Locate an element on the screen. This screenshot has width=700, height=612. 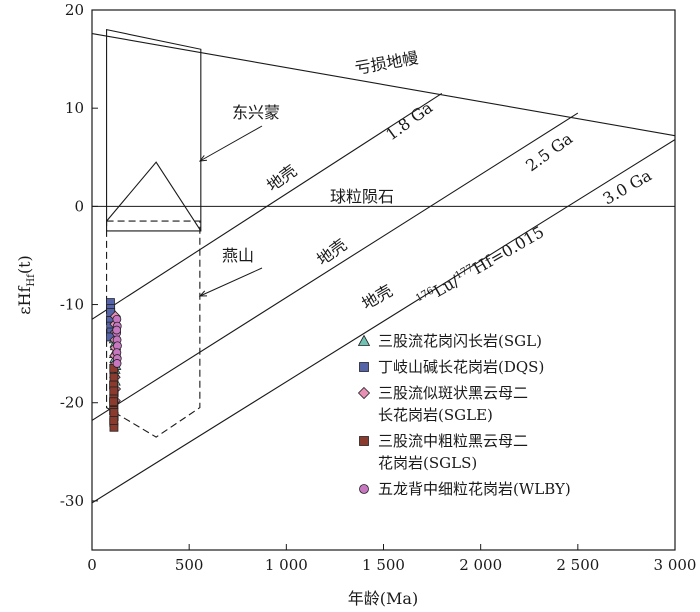
field-outline is located at coordinates (153, 329).